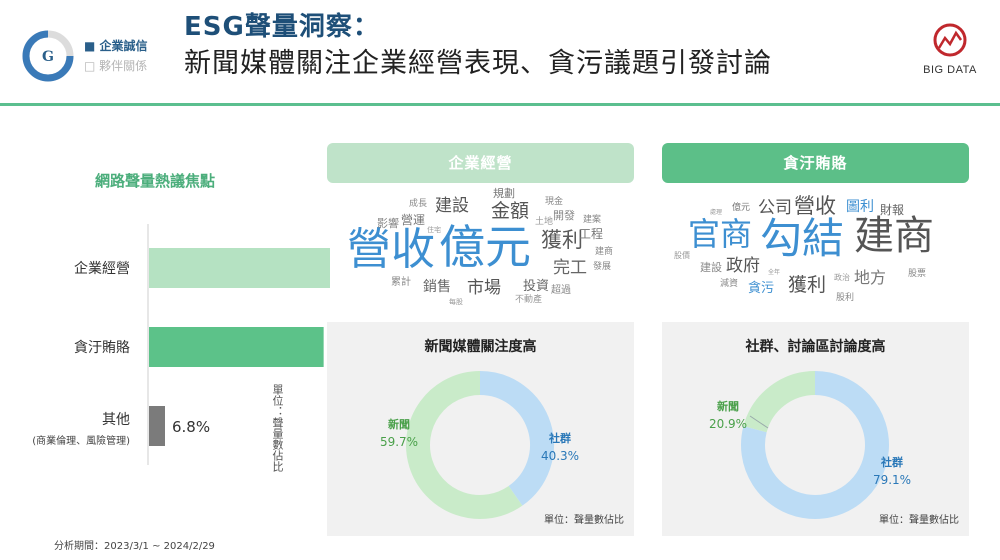 The height and width of the screenshot is (560, 1000). I want to click on cloud-word: 完工, so click(570, 268).